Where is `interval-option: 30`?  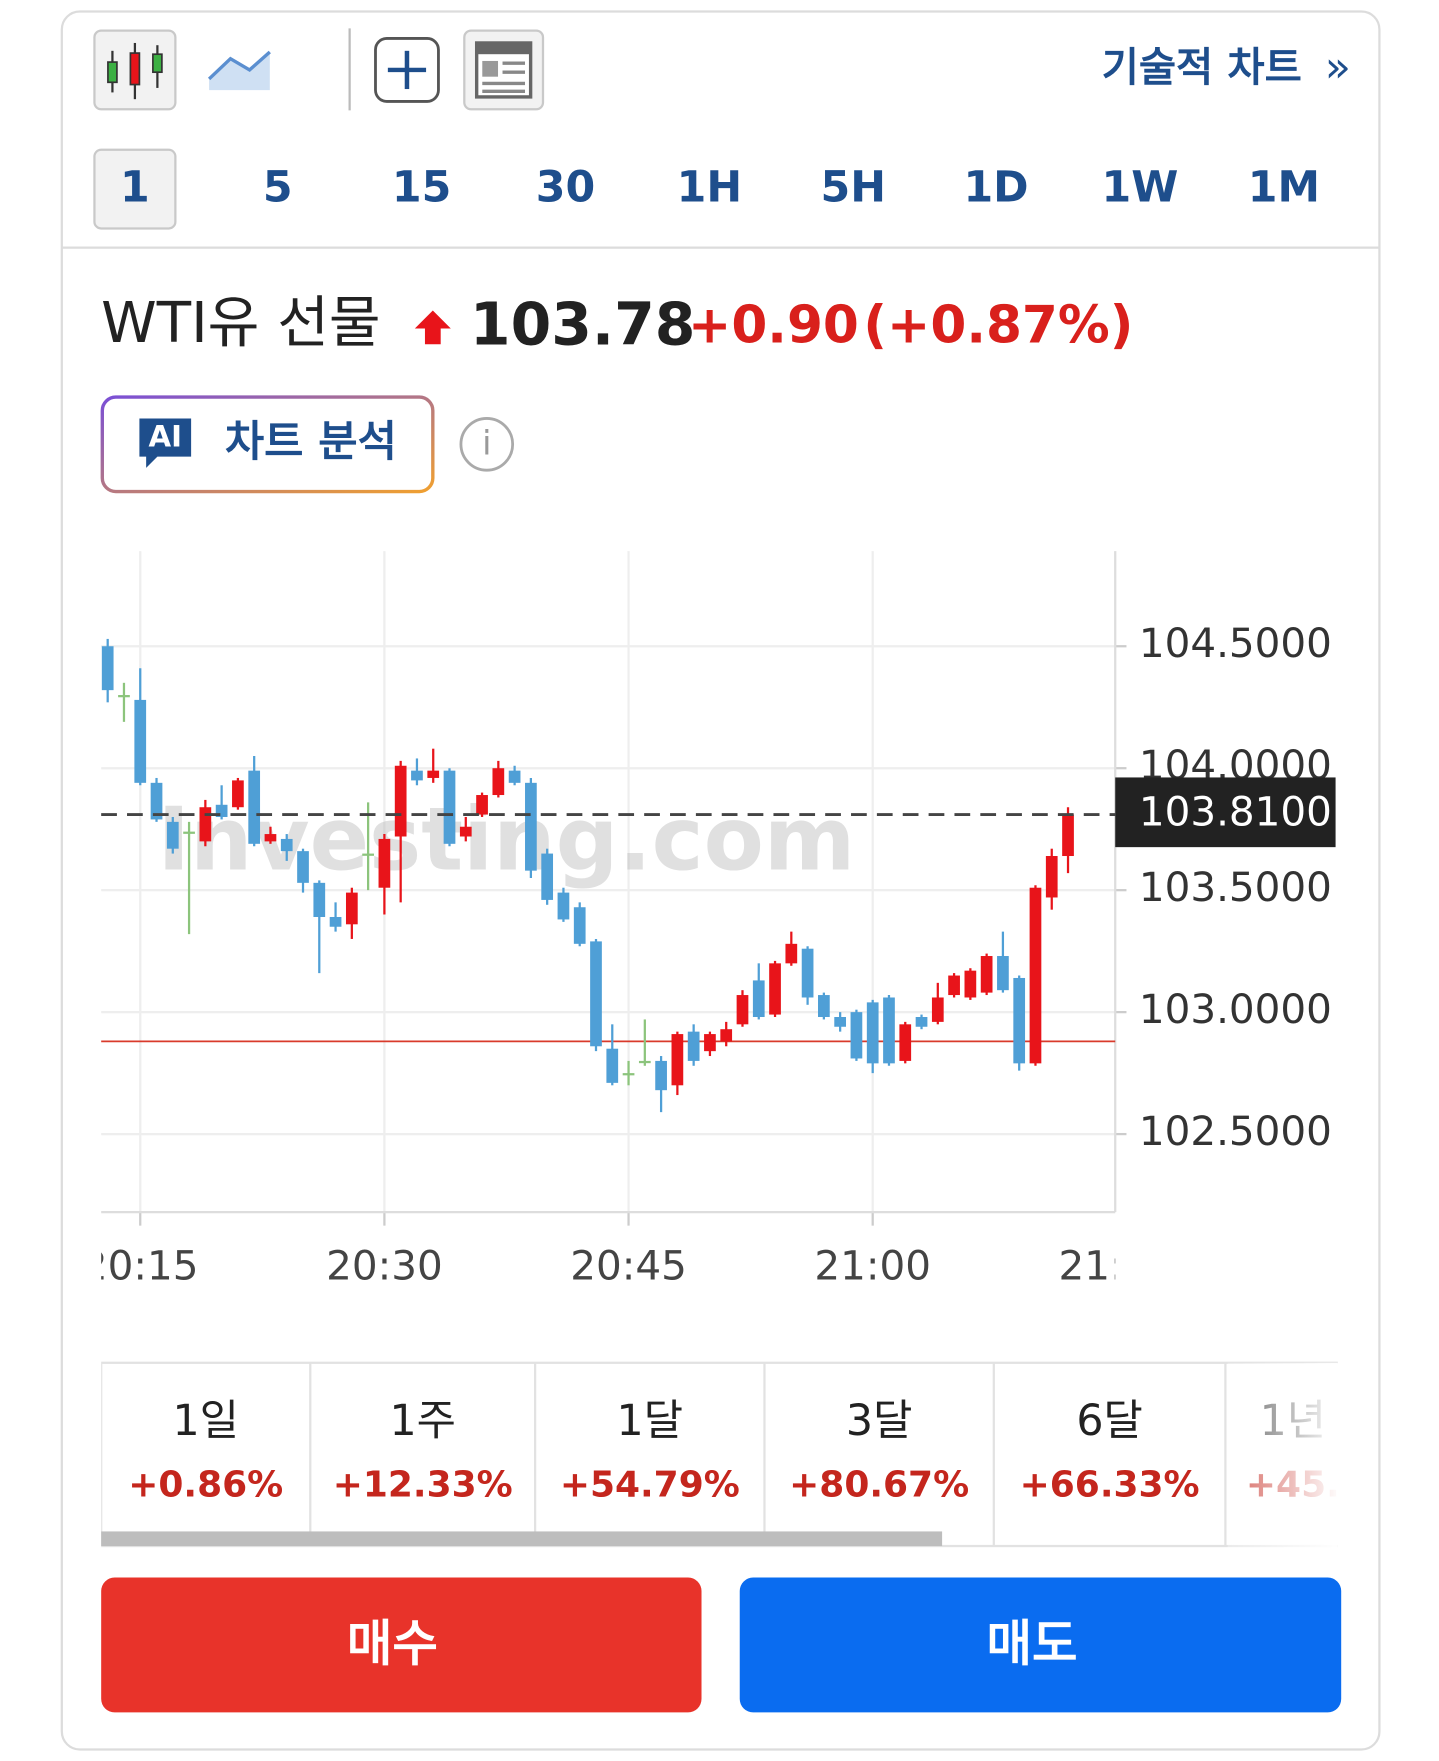
interval-option: 30 is located at coordinates (565, 188).